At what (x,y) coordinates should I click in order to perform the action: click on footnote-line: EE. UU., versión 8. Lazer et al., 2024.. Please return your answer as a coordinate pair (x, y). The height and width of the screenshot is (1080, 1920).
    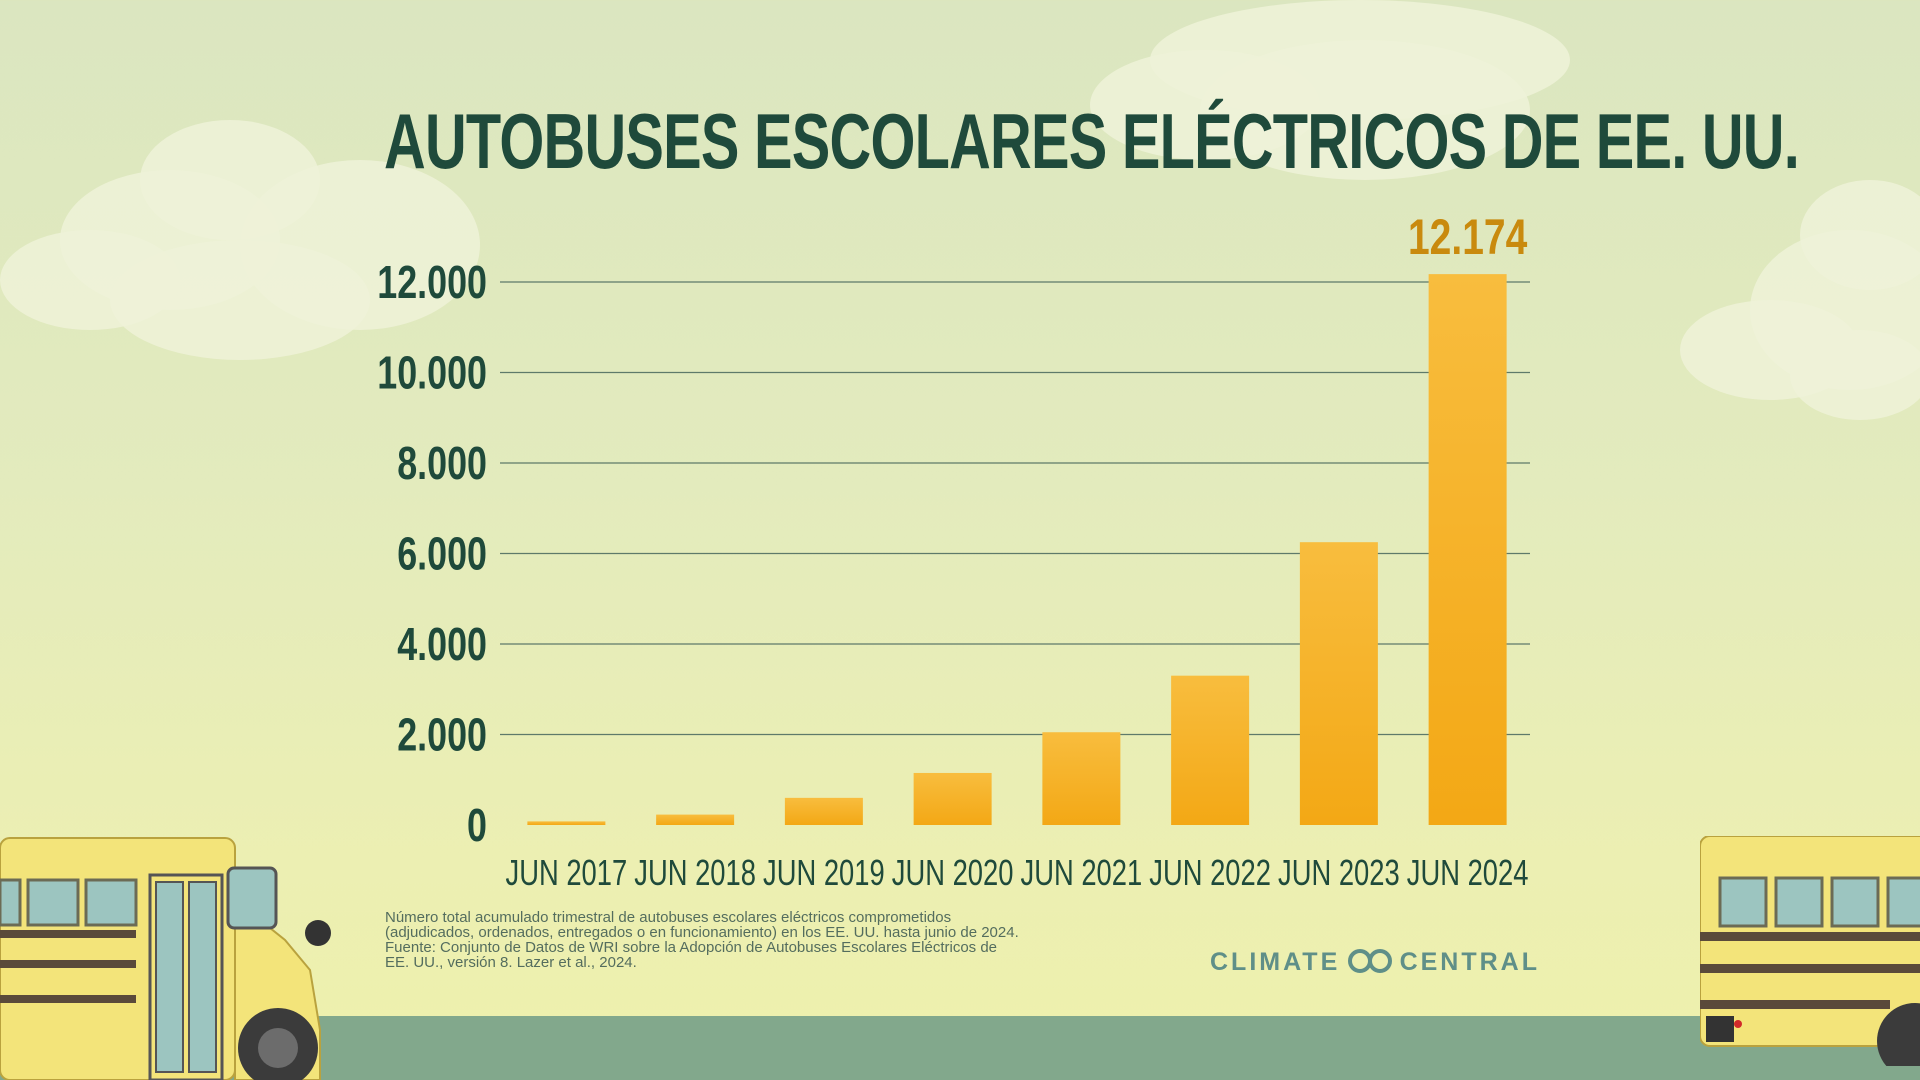
    Looking at the image, I should click on (511, 962).